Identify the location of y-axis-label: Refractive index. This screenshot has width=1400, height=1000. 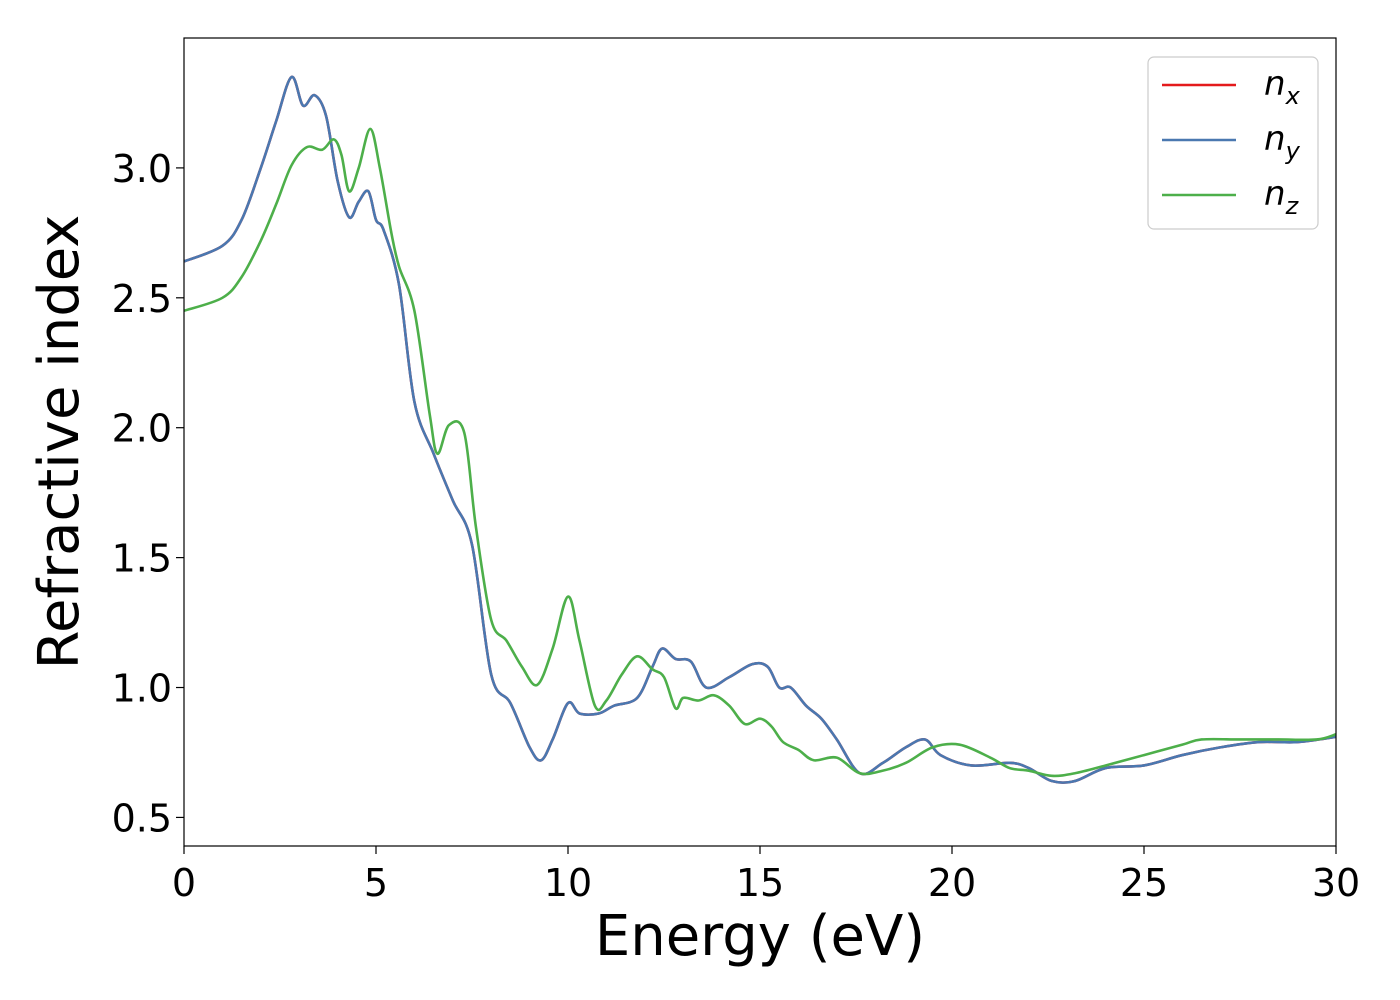
(59, 442).